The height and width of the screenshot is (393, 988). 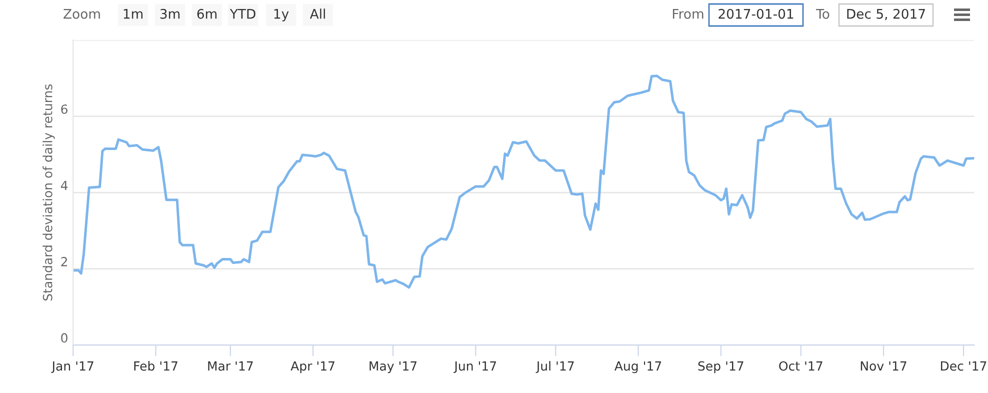 What do you see at coordinates (688, 14) in the screenshot?
I see `text: From` at bounding box center [688, 14].